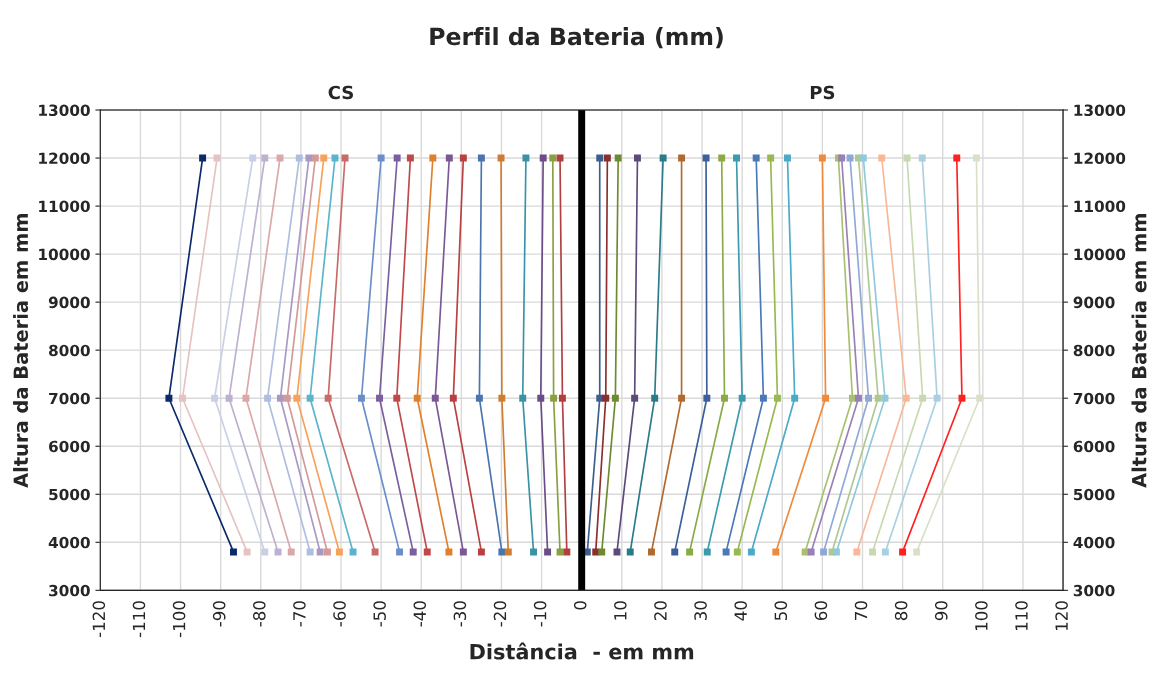 The width and height of the screenshot is (1153, 677). What do you see at coordinates (620, 610) in the screenshot?
I see `x-tick-label: 10` at bounding box center [620, 610].